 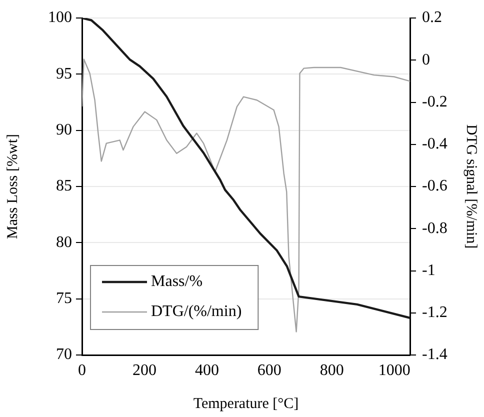 I want to click on y-tick-label: 85, so click(x=64, y=186).